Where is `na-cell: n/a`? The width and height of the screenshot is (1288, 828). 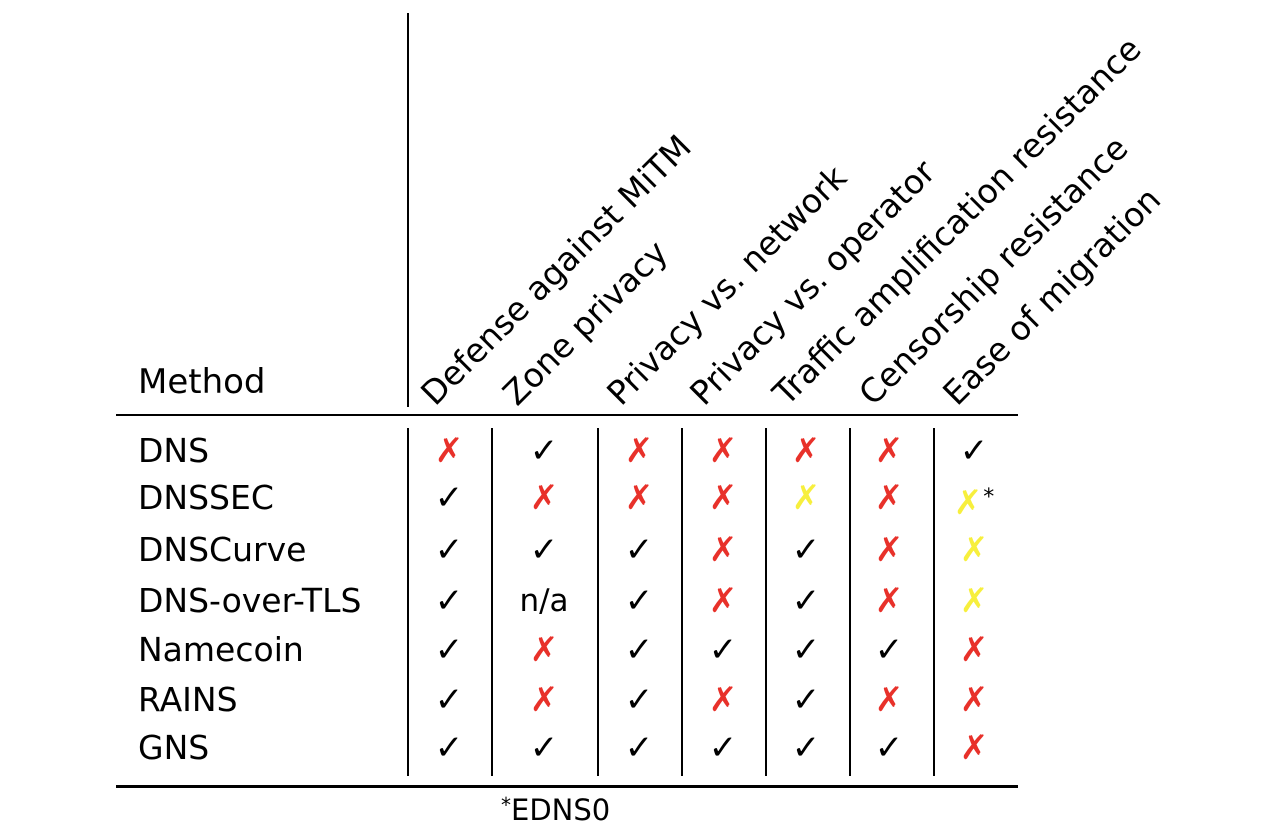
na-cell: n/a is located at coordinates (544, 601).